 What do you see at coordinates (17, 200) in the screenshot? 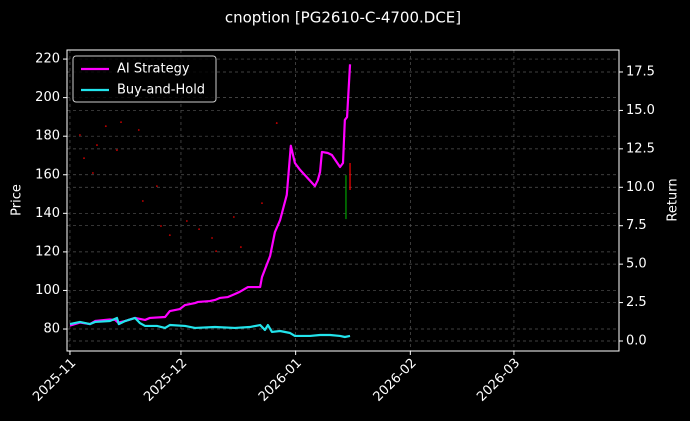
I see `y-axis-label: Price` at bounding box center [17, 200].